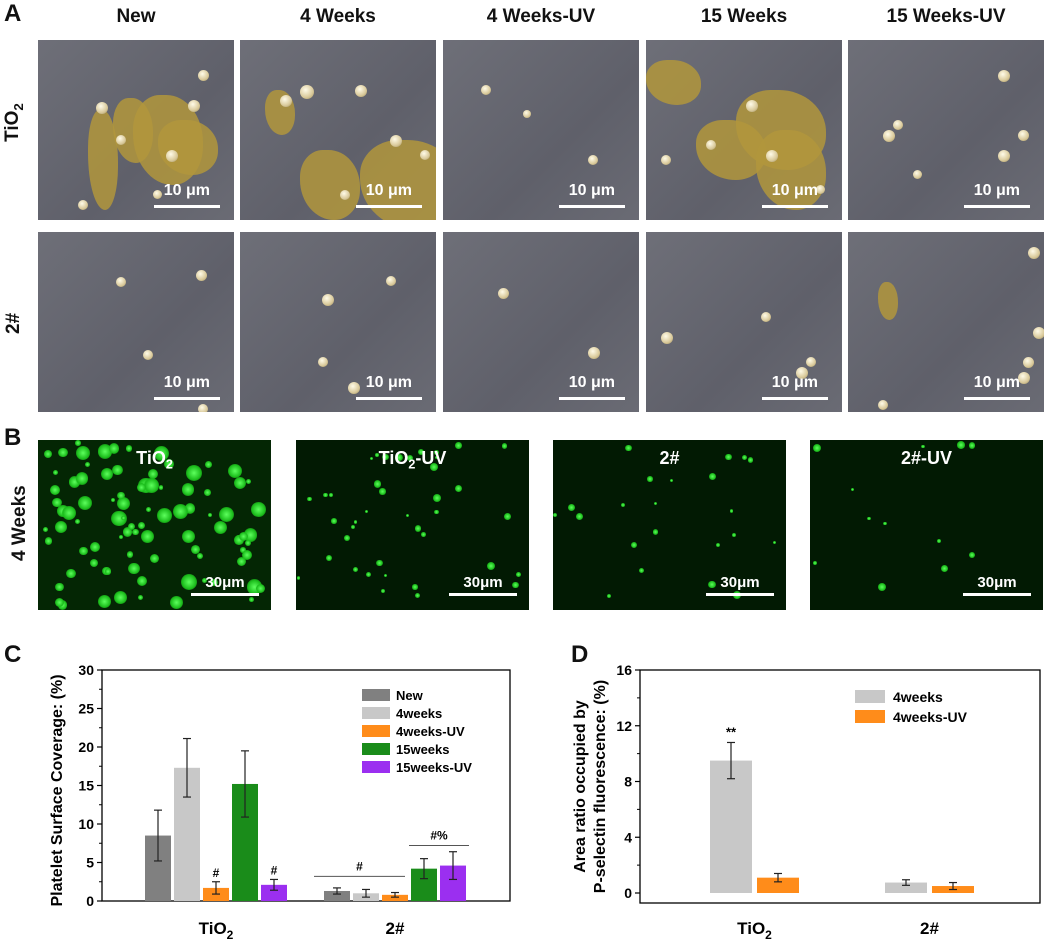 The height and width of the screenshot is (949, 1052). Describe the element at coordinates (669, 525) in the screenshot. I see `fluorescence-image: 2# 30μm` at that location.